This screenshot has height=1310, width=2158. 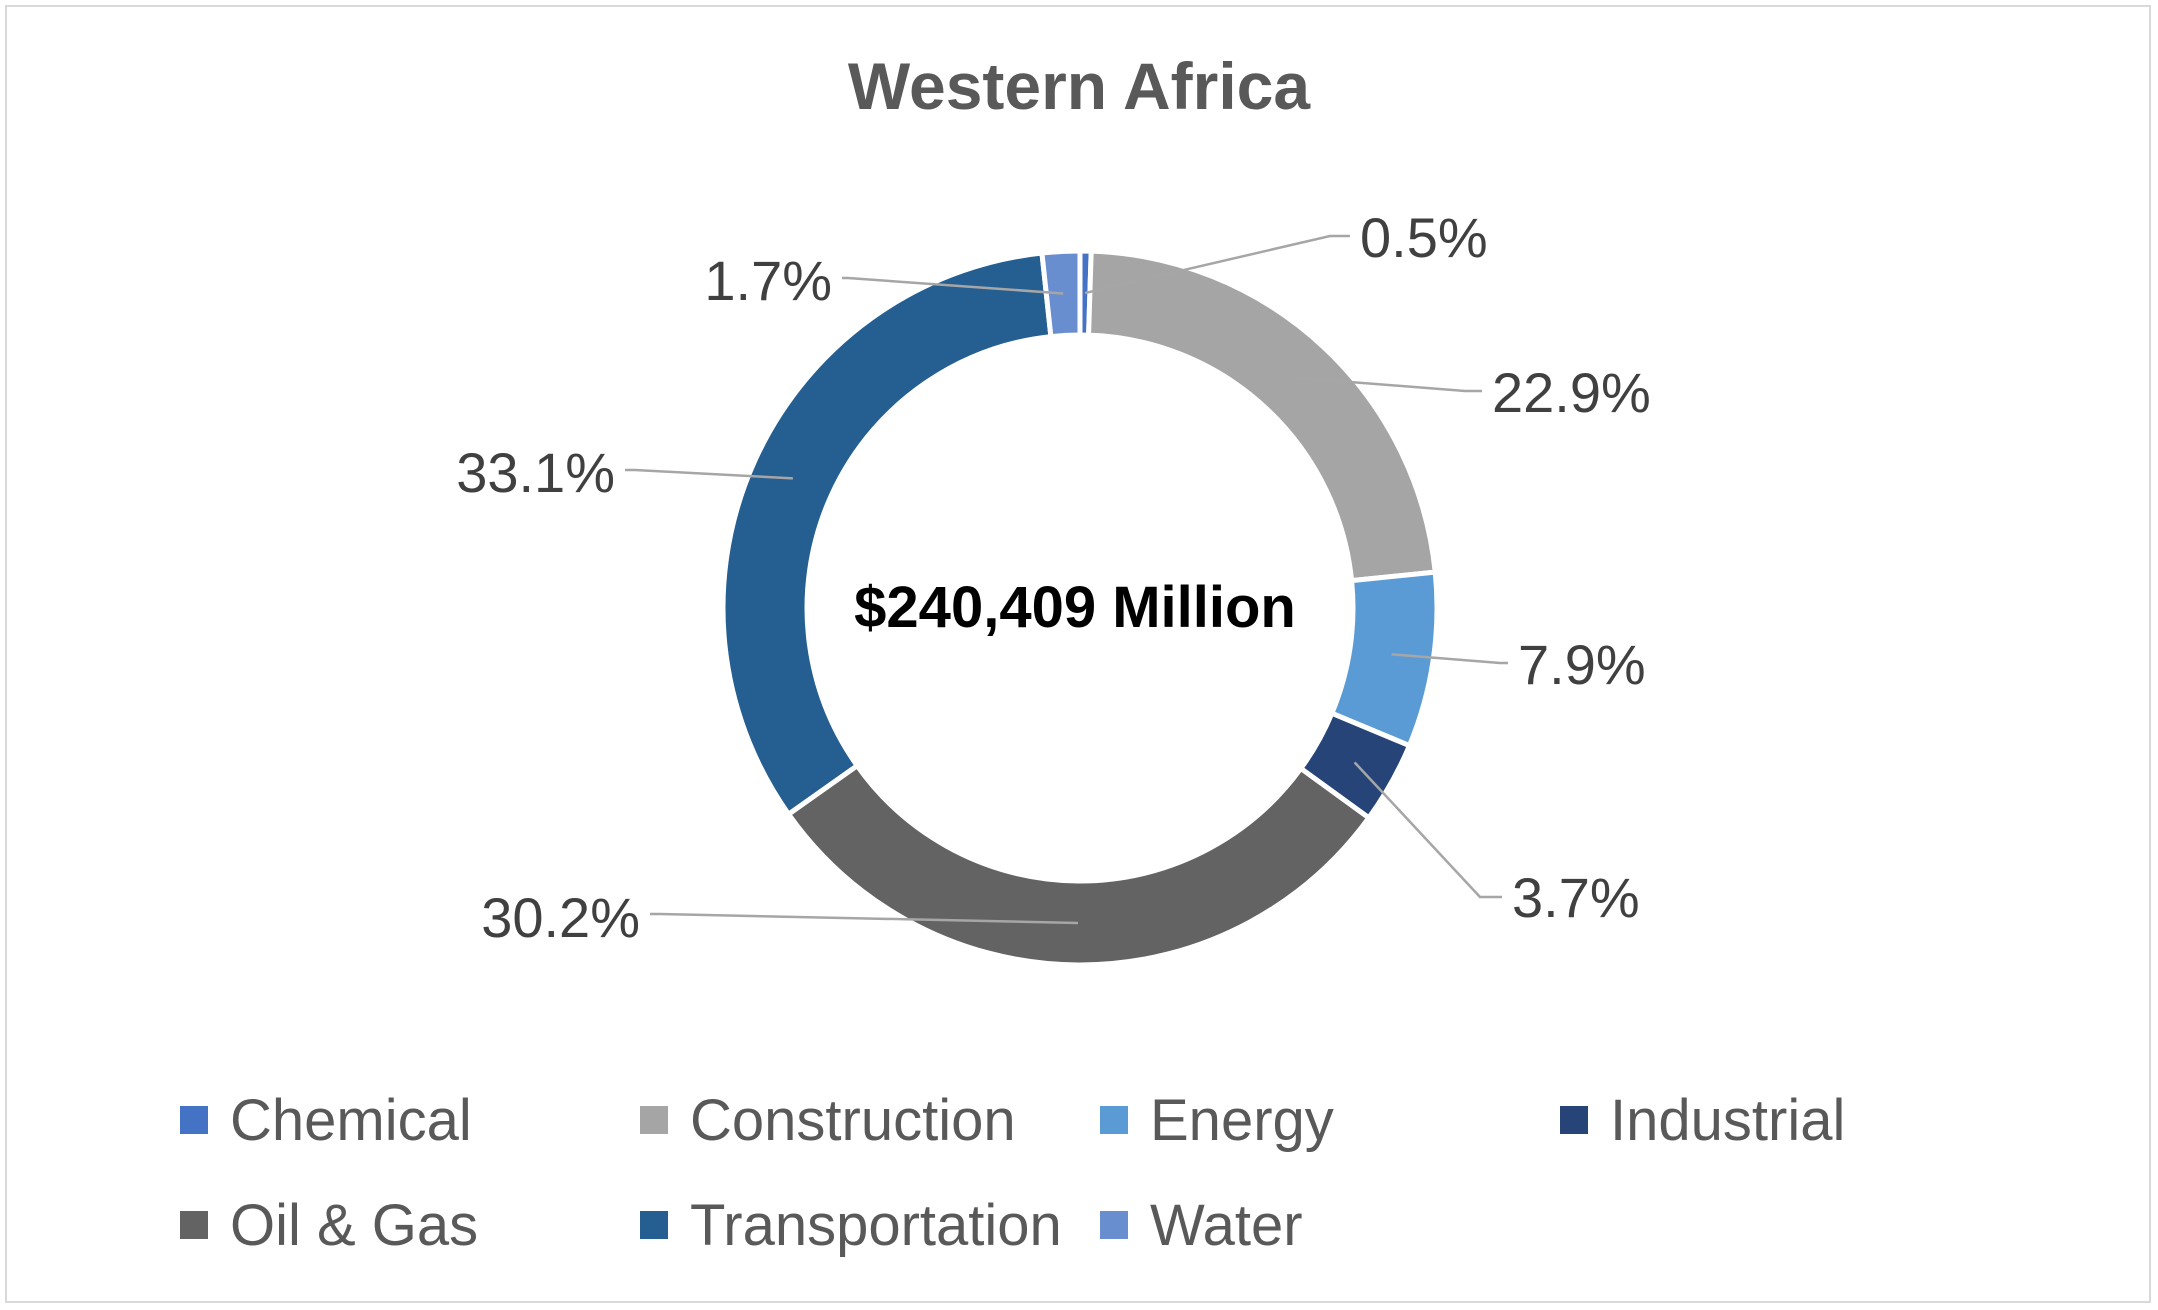 What do you see at coordinates (1582, 664) in the screenshot?
I see `data-label-energy: 7.9%` at bounding box center [1582, 664].